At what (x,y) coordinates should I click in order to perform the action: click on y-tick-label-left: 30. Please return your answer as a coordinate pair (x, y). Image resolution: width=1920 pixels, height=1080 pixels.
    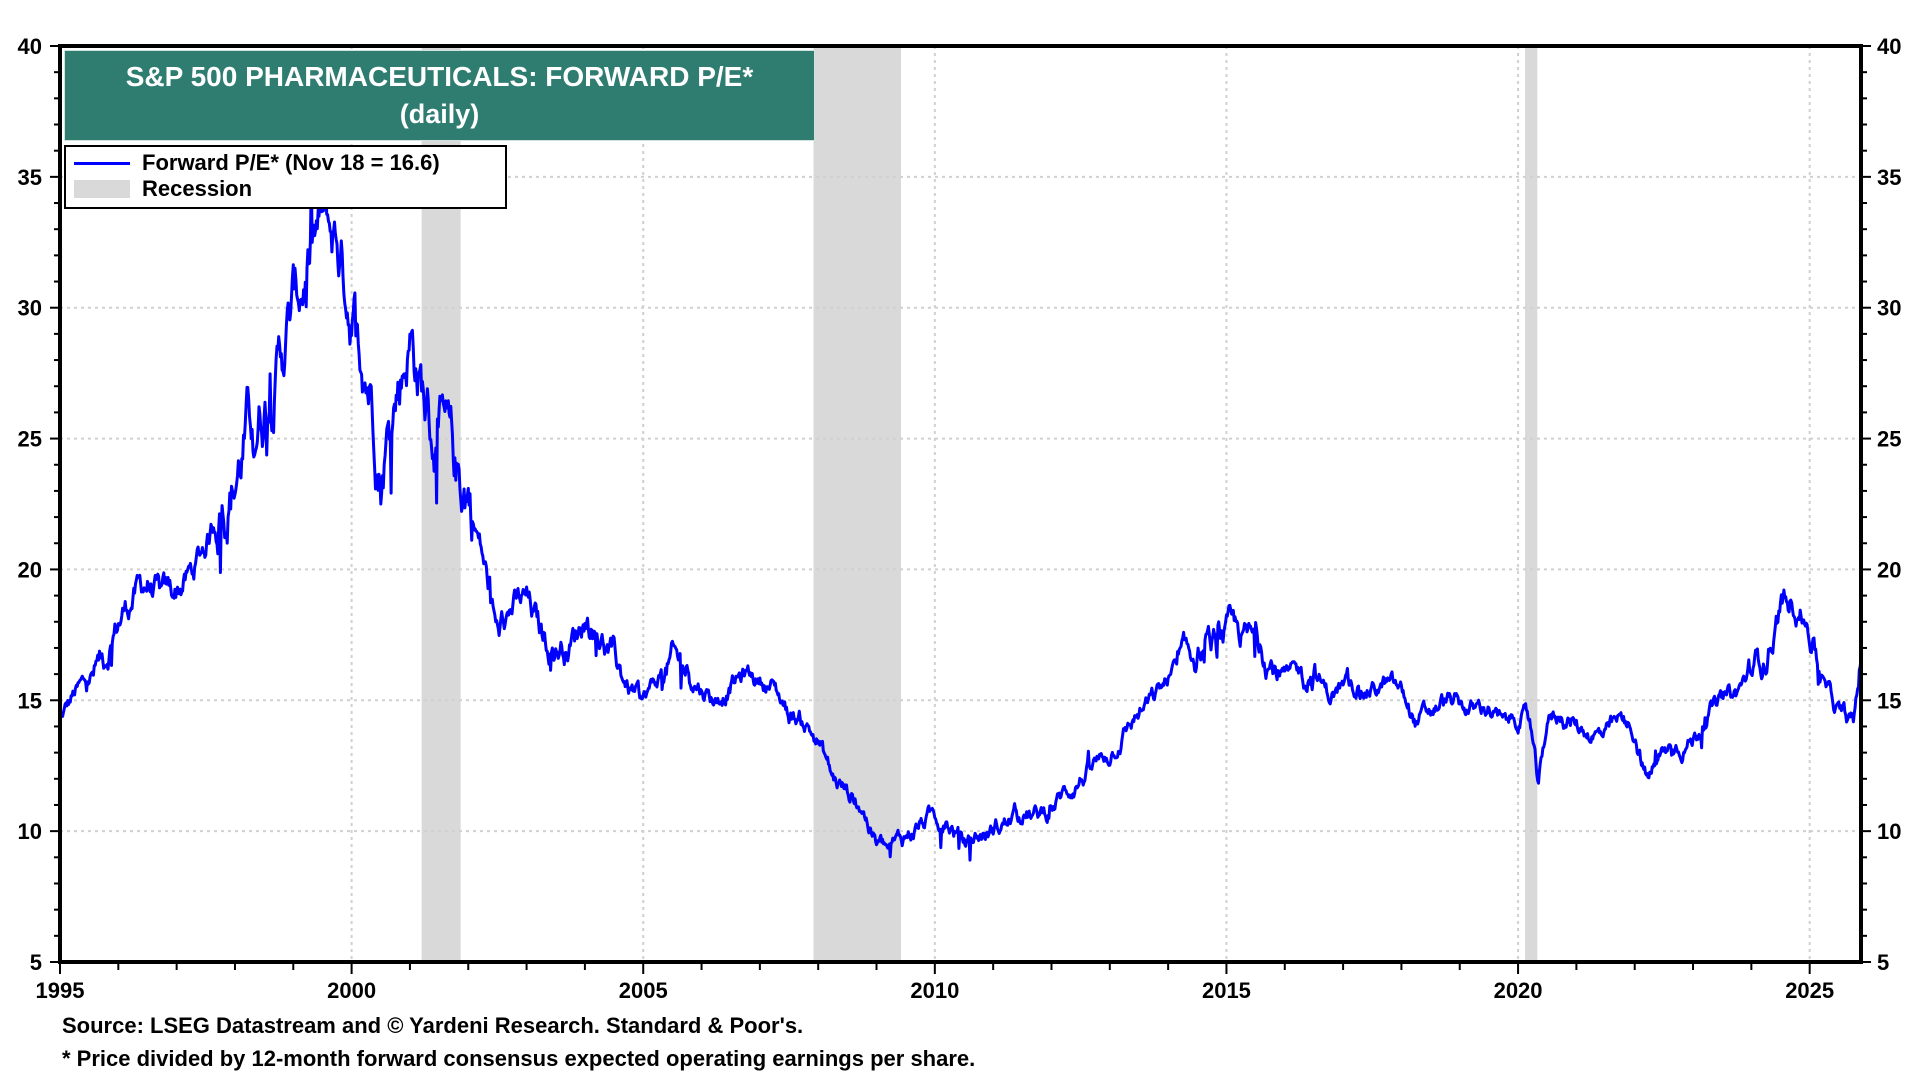
    Looking at the image, I should click on (30, 308).